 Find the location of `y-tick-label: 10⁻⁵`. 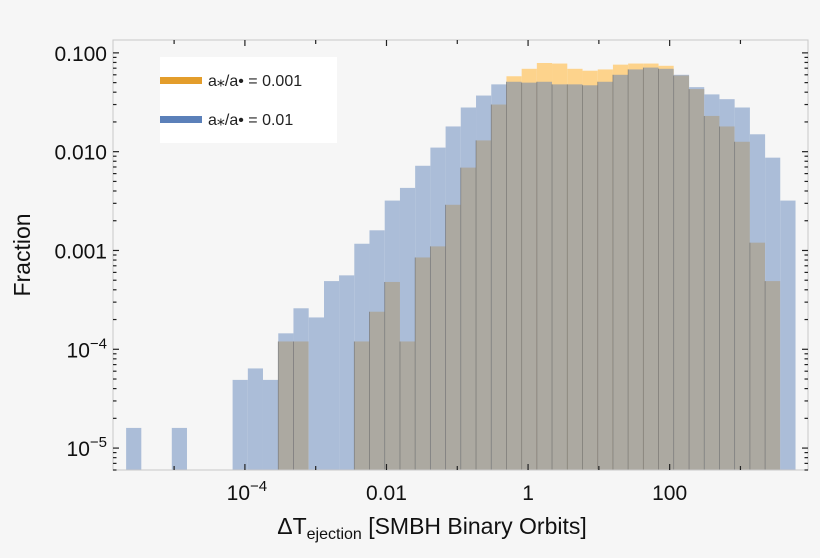

y-tick-label: 10⁻⁵ is located at coordinates (87, 447).